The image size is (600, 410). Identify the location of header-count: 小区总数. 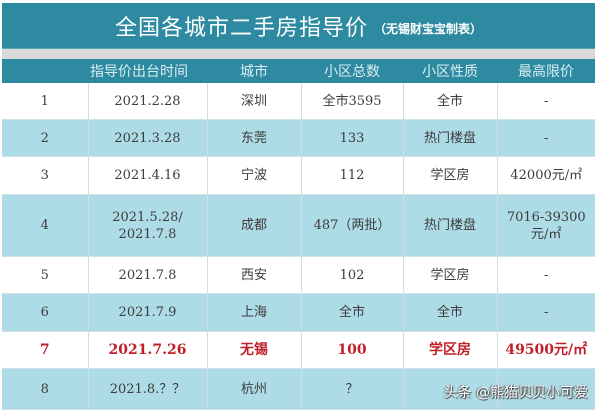
(352, 71).